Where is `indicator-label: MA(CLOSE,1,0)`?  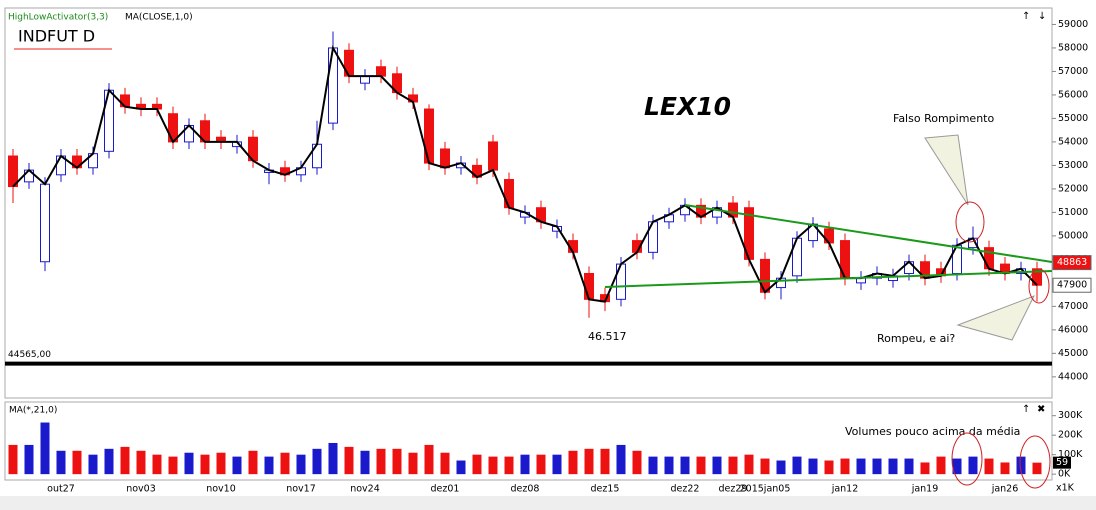 indicator-label: MA(CLOSE,1,0) is located at coordinates (159, 18).